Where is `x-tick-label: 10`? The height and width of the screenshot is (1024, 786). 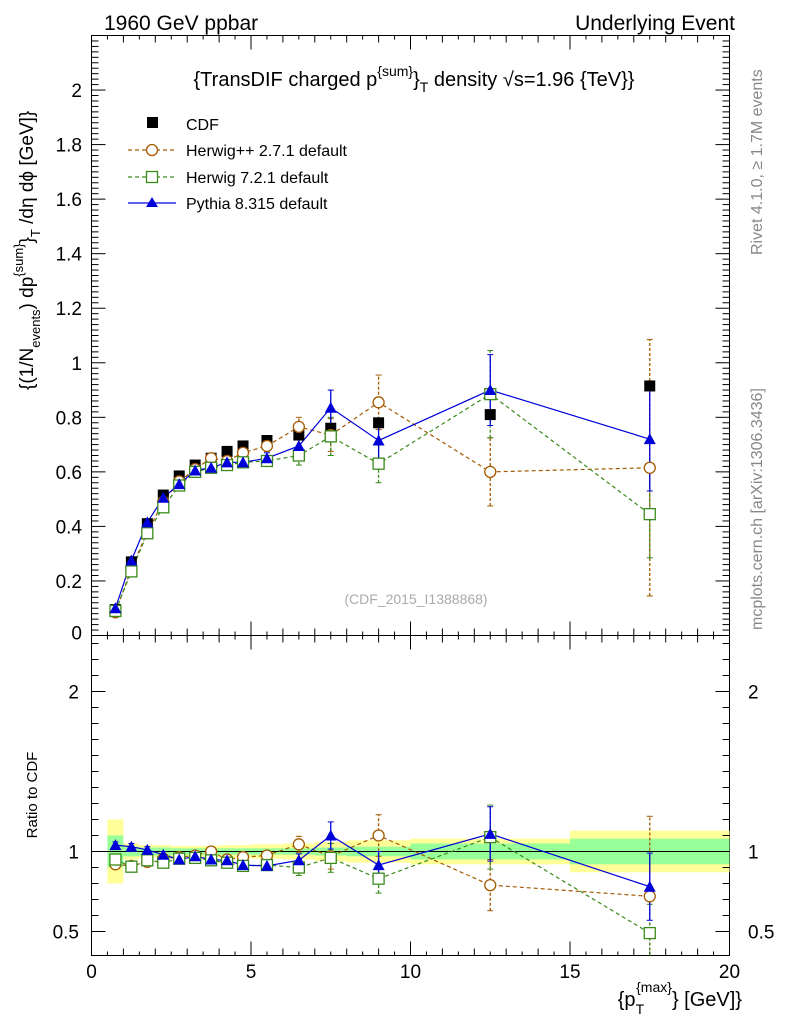
x-tick-label: 10 is located at coordinates (410, 972).